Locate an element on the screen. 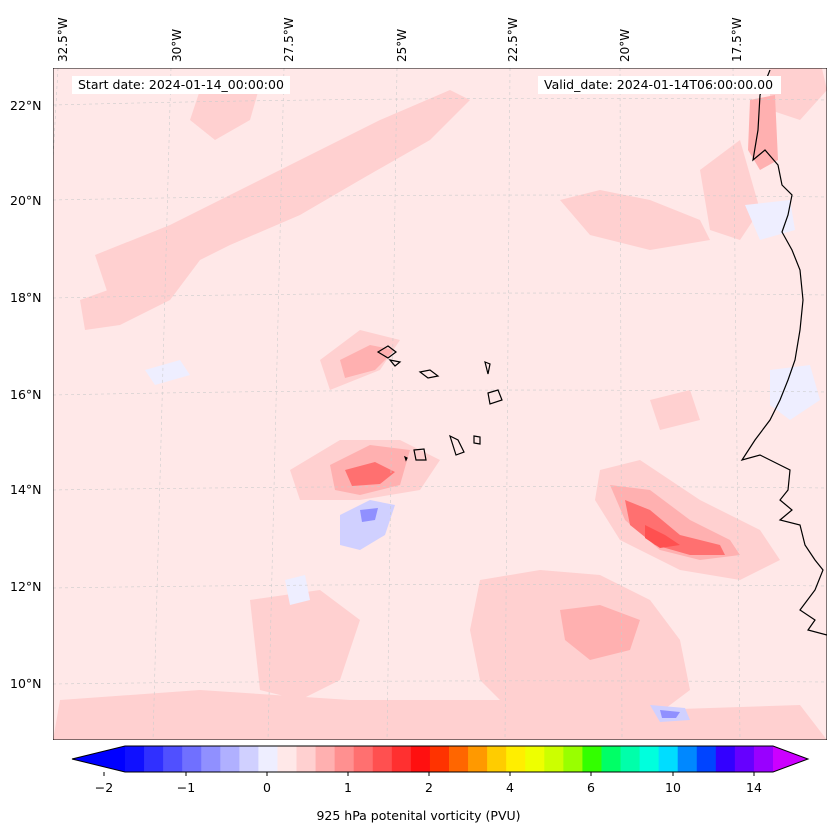 The width and height of the screenshot is (837, 836). colorbar-tick: 14 is located at coordinates (754, 787).